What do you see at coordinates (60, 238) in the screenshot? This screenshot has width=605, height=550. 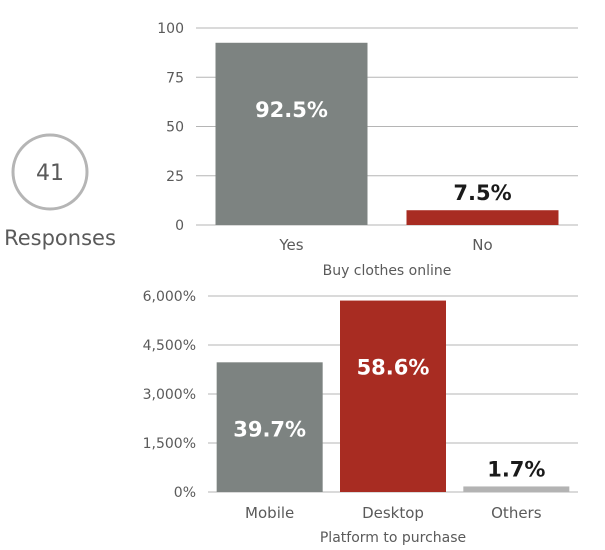 I see `responses-label: Responses` at bounding box center [60, 238].